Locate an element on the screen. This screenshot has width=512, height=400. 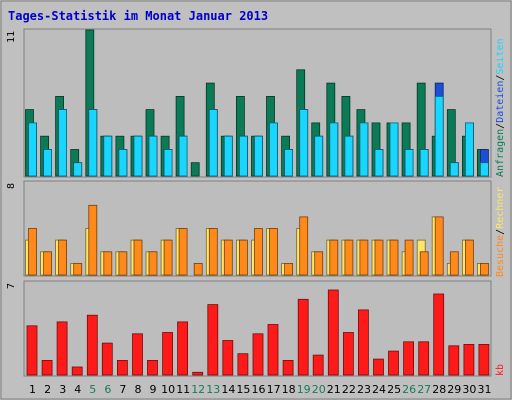
x-tick-day-23: 23 is located at coordinates (364, 389).